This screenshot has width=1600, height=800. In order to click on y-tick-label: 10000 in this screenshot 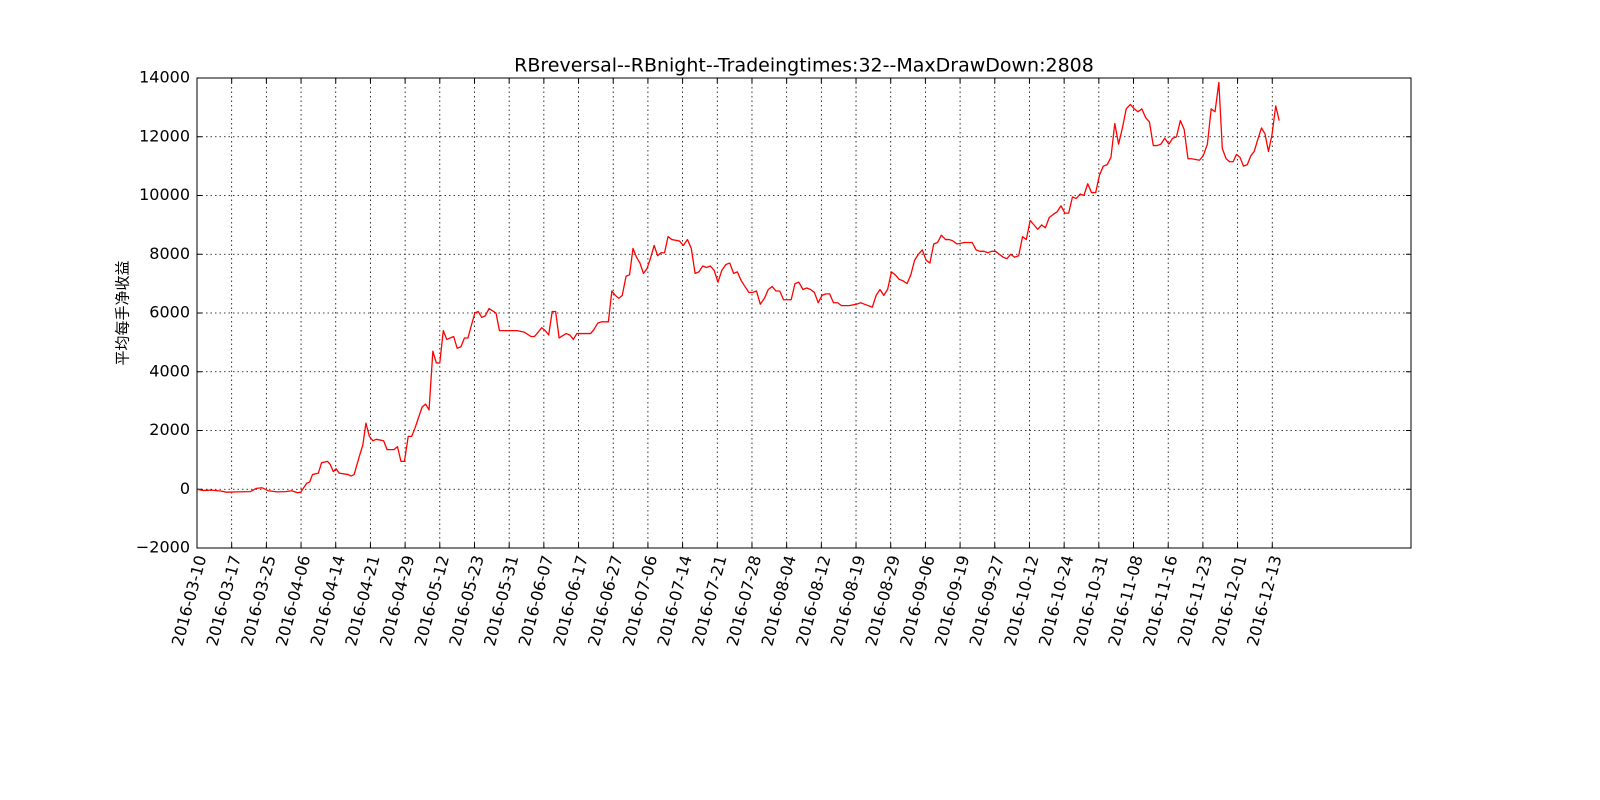, I will do `click(164, 194)`.